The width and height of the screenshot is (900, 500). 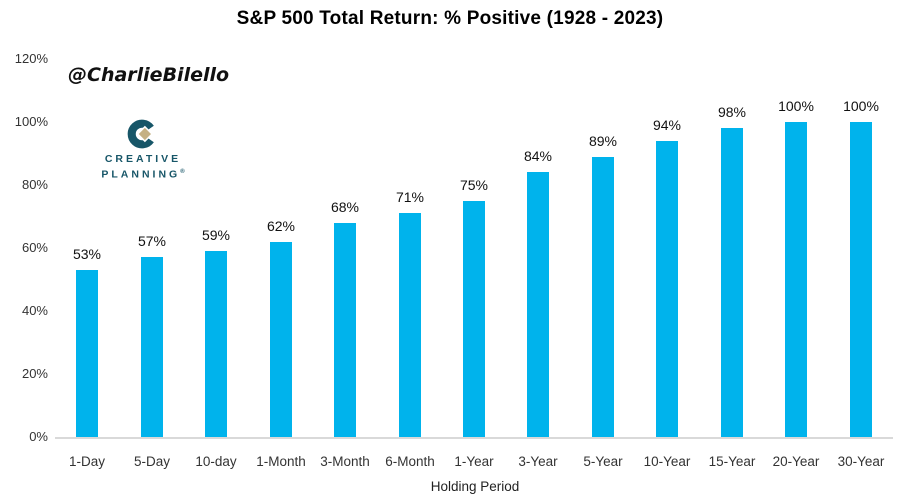 I want to click on watermark-handle: @CharlieBilello, so click(x=149, y=75).